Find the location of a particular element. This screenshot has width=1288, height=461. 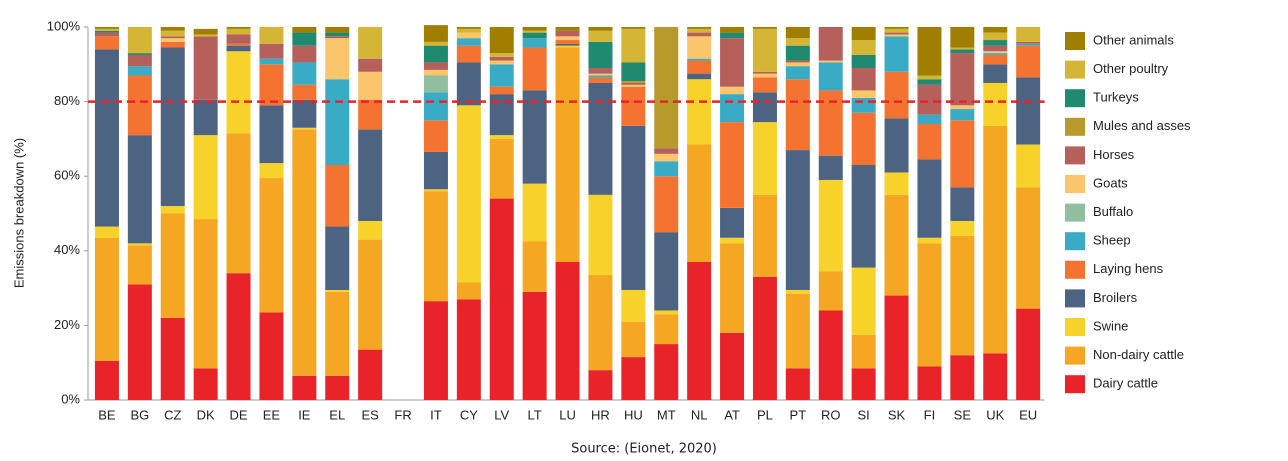

legend-label: Goats is located at coordinates (1110, 182).